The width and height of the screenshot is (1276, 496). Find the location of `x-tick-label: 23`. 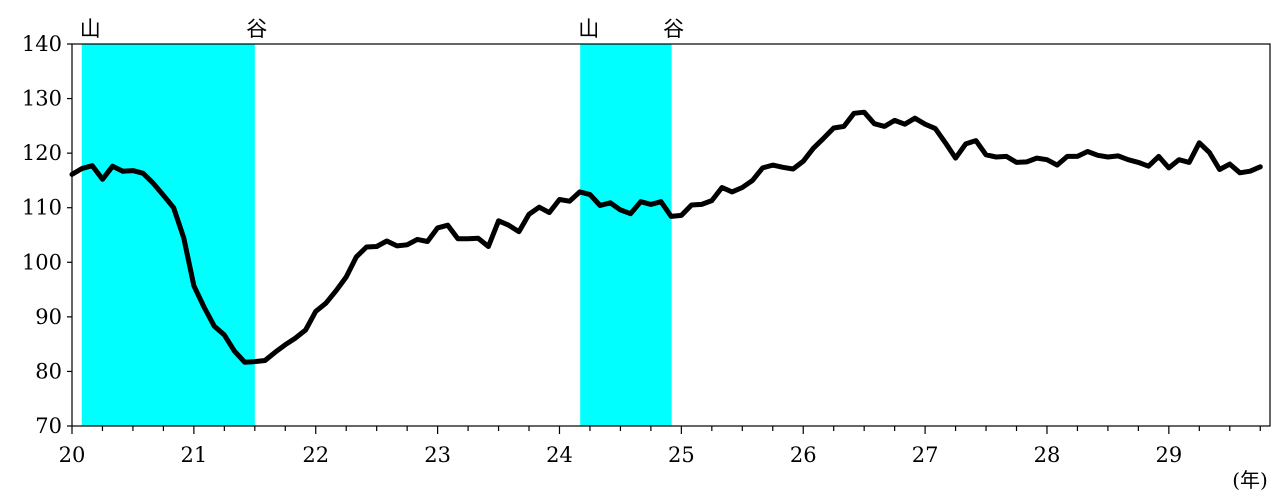

x-tick-label: 23 is located at coordinates (437, 455).